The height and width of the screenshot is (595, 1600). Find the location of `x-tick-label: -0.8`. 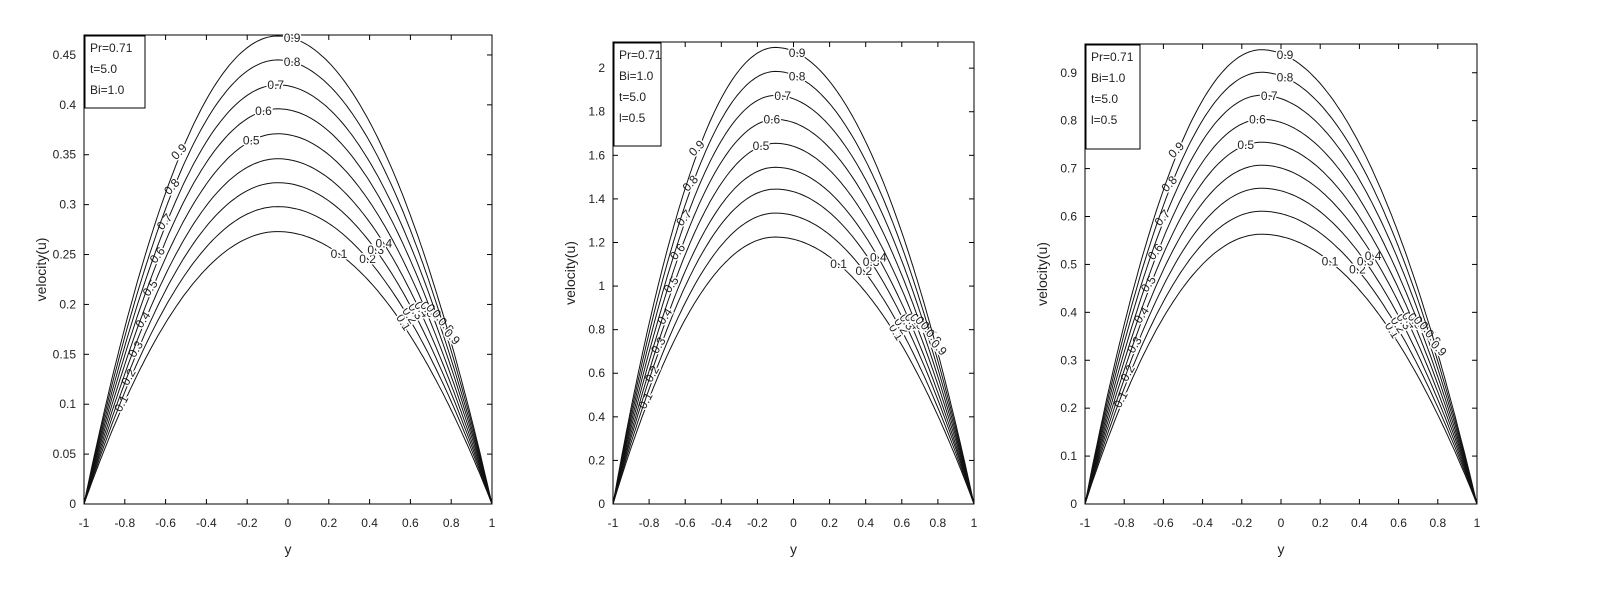

x-tick-label: -0.8 is located at coordinates (124, 523).